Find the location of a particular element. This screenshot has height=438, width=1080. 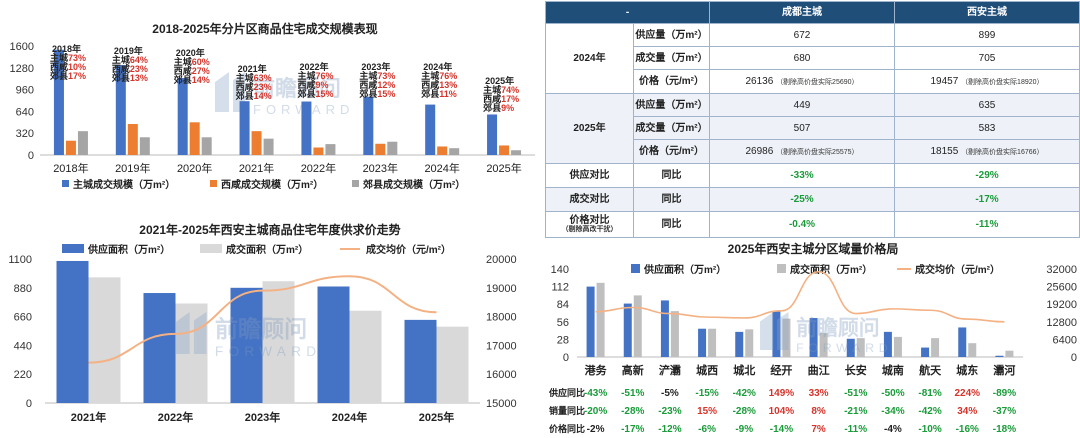

y-left-tick-label: 880 is located at coordinates (23, 289).